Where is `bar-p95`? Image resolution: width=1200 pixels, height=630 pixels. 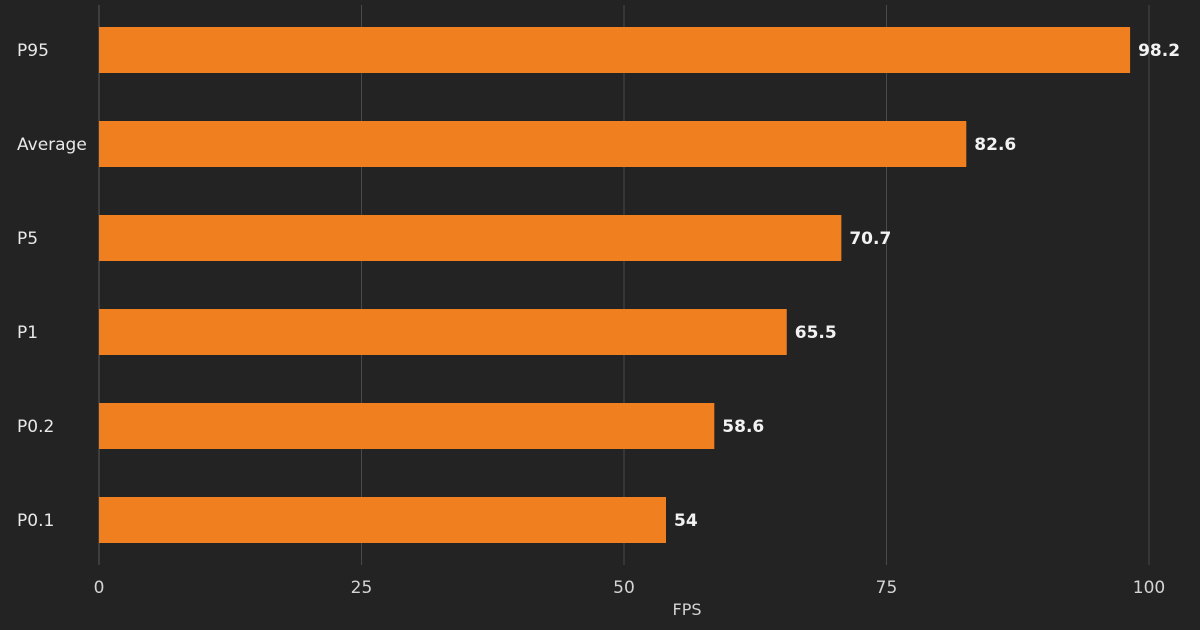 bar-p95 is located at coordinates (615, 50).